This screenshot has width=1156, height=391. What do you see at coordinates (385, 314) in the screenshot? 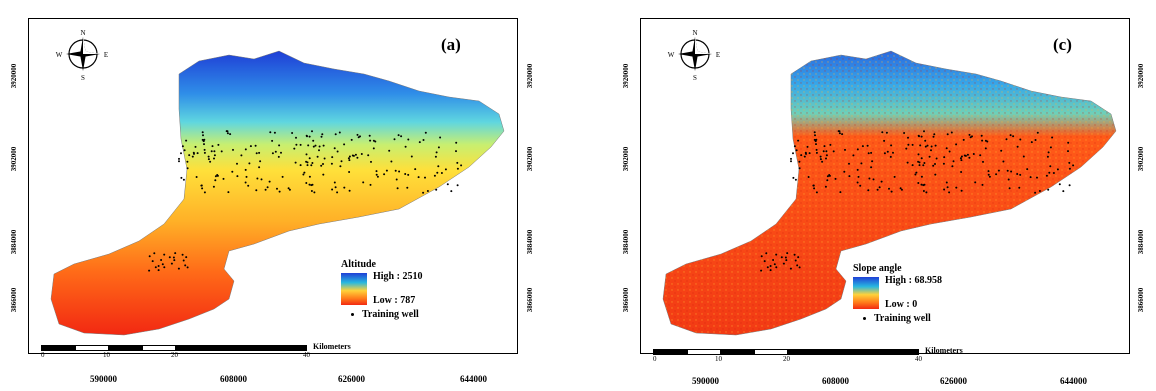
I see `legend-training-well: Training well` at bounding box center [385, 314].